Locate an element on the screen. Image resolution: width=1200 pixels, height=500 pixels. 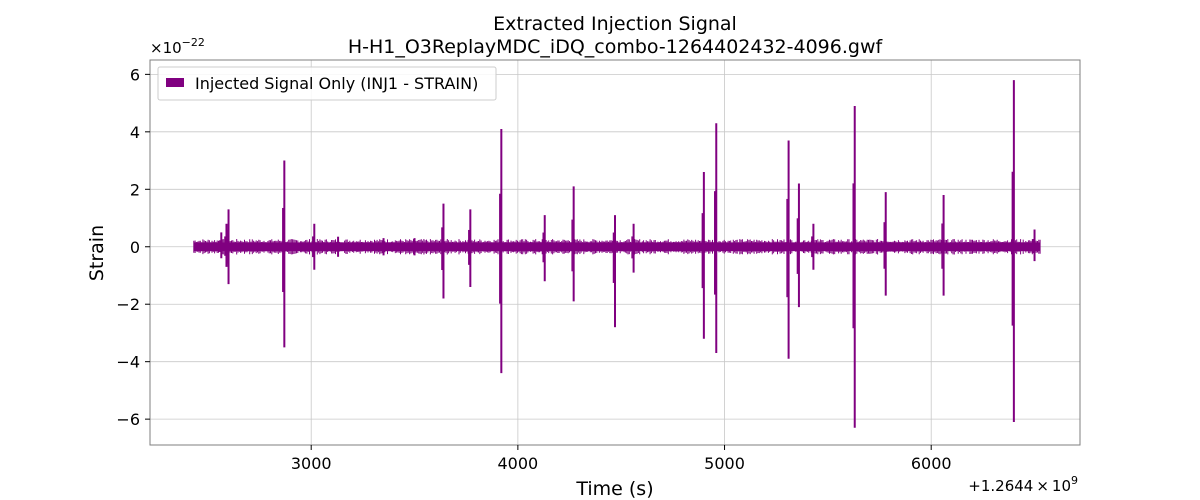
y-tick-label: 4 is located at coordinates (135, 132).